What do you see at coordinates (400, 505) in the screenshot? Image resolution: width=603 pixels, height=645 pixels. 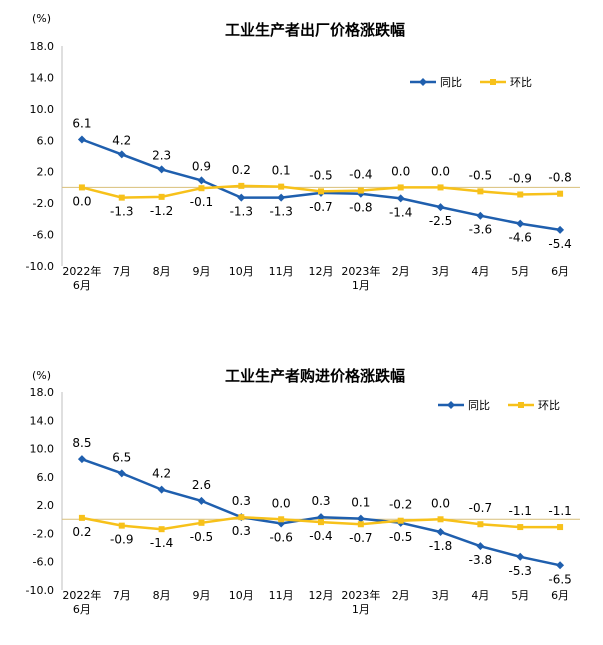 I see `data-label-mom: -0.2` at bounding box center [400, 505].